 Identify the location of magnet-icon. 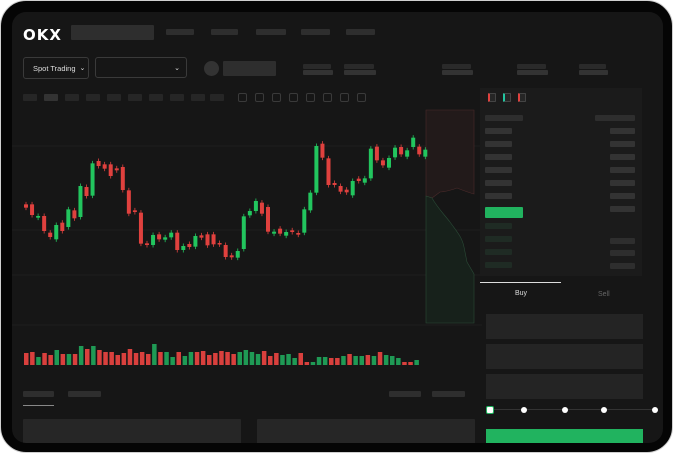
(344, 97).